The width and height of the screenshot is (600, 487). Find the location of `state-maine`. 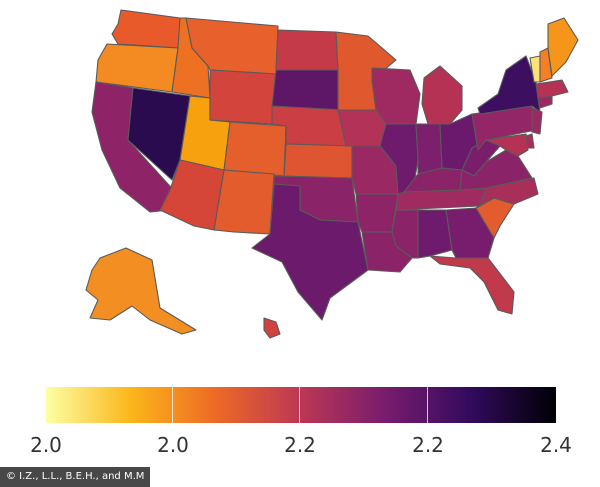

state-maine is located at coordinates (563, 47).